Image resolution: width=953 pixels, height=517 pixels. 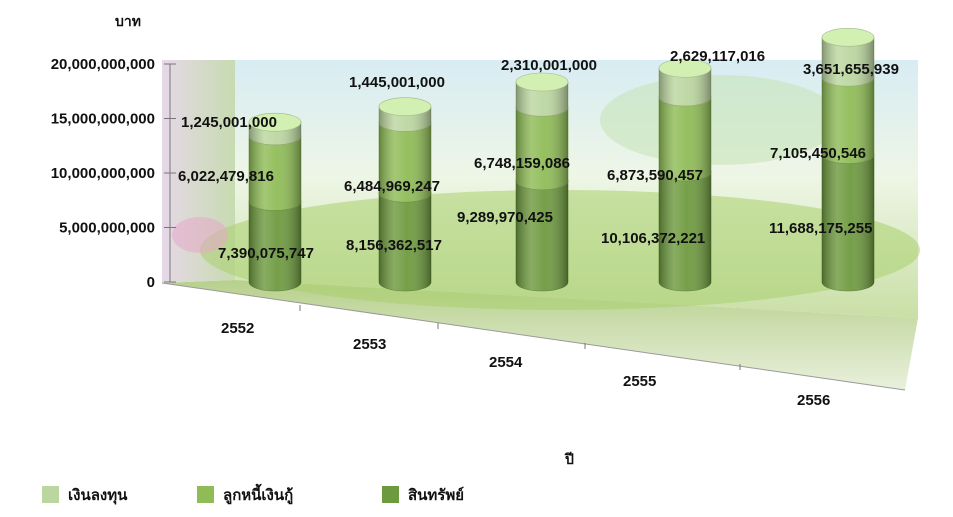 What do you see at coordinates (258, 494) in the screenshot?
I see `legend-label: ลูกหนี้เงินกู้` at bounding box center [258, 494].